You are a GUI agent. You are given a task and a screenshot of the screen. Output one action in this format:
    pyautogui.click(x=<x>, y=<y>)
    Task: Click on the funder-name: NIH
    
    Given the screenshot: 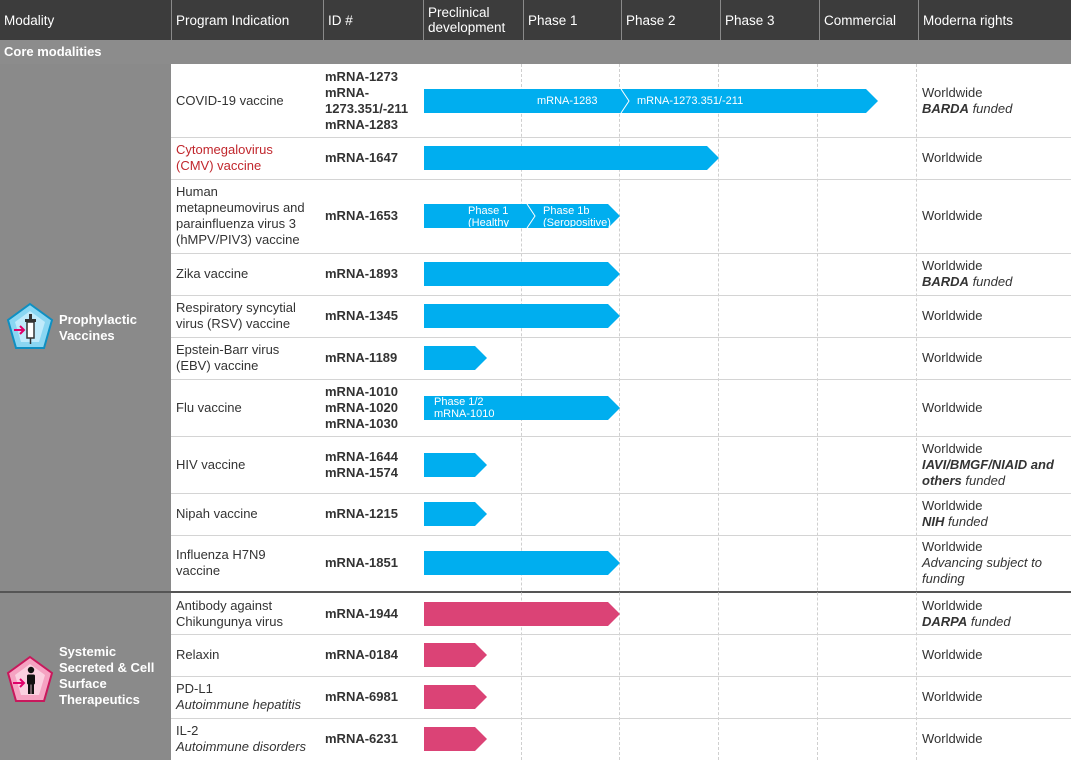 What is the action you would take?
    pyautogui.click(x=933, y=521)
    